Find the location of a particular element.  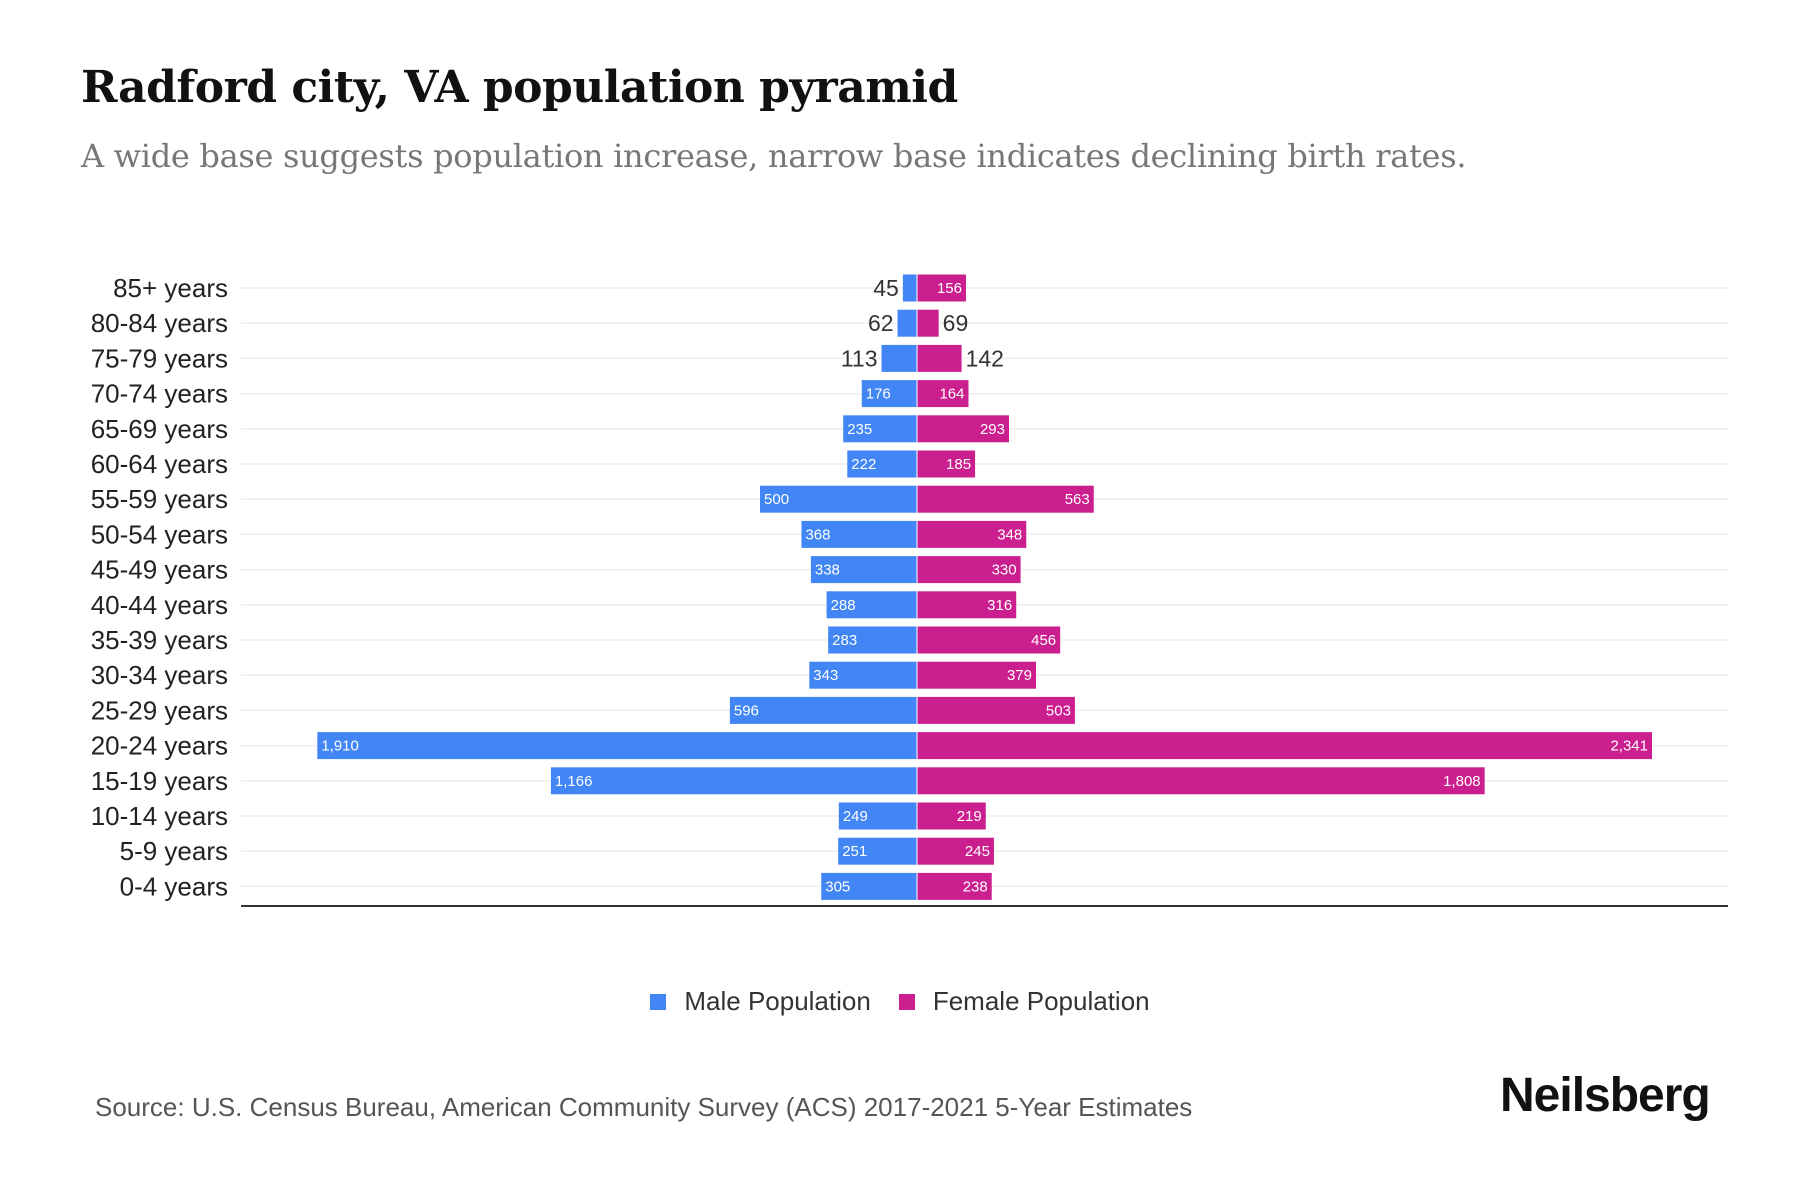

value-label-female: 245 is located at coordinates (977, 851).